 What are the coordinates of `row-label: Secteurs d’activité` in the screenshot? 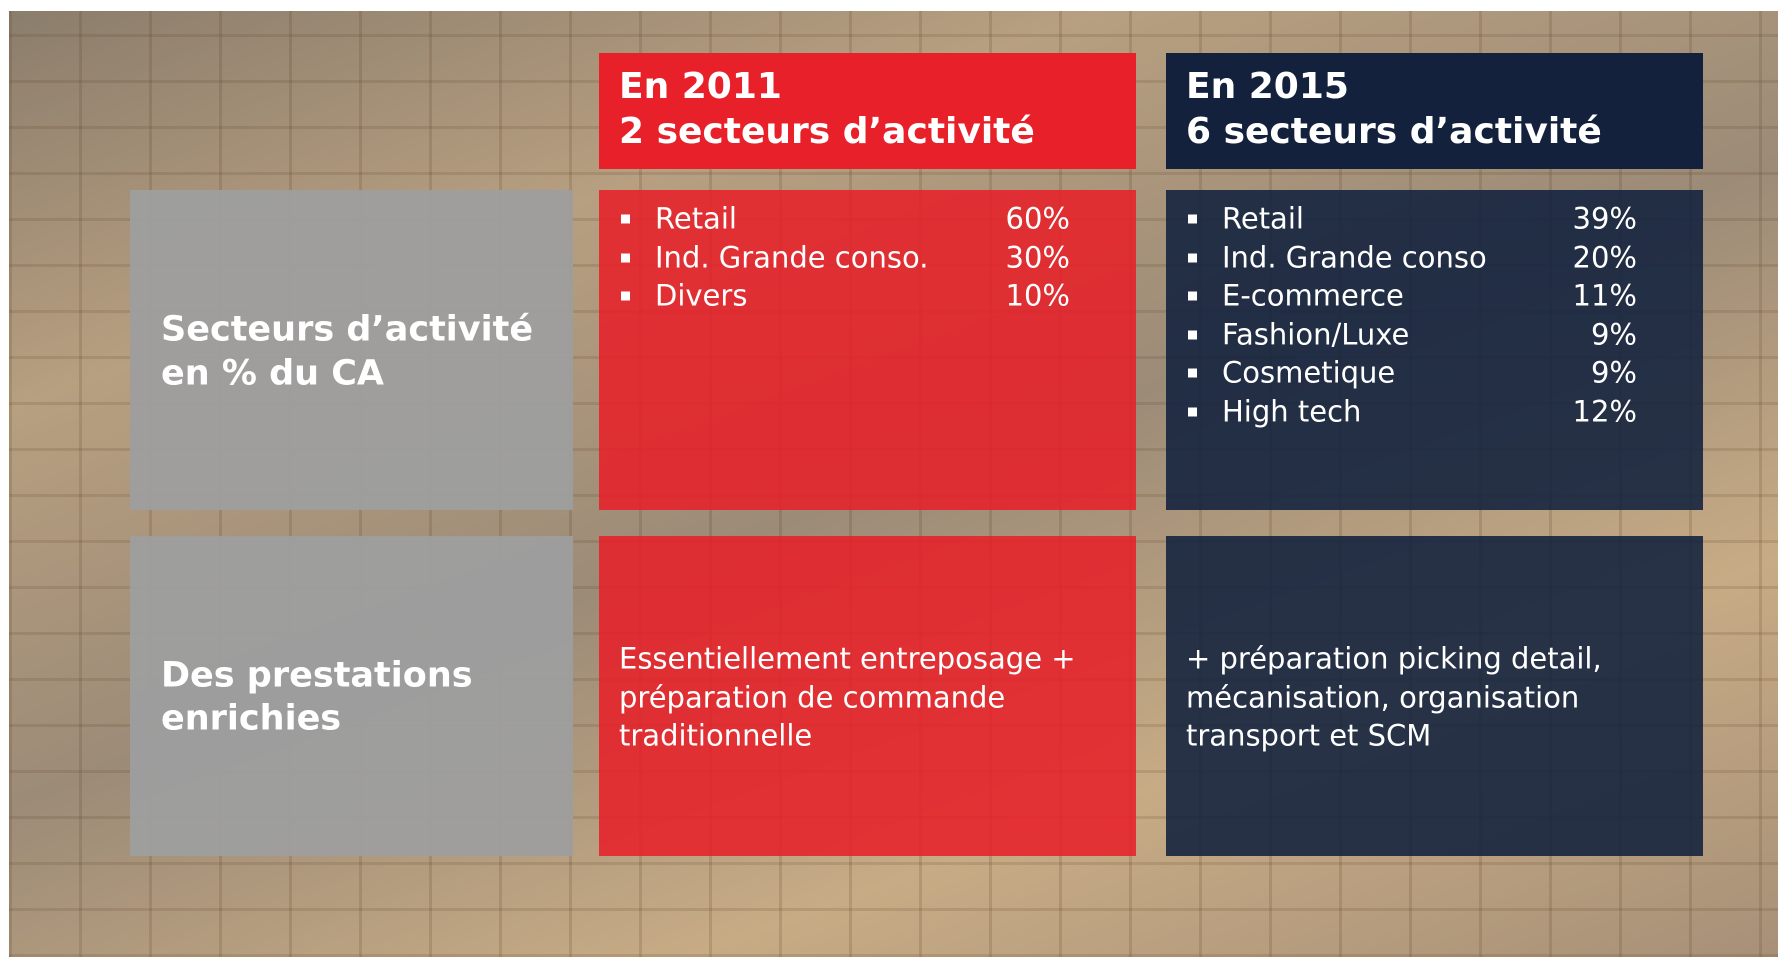 It's located at (347, 329).